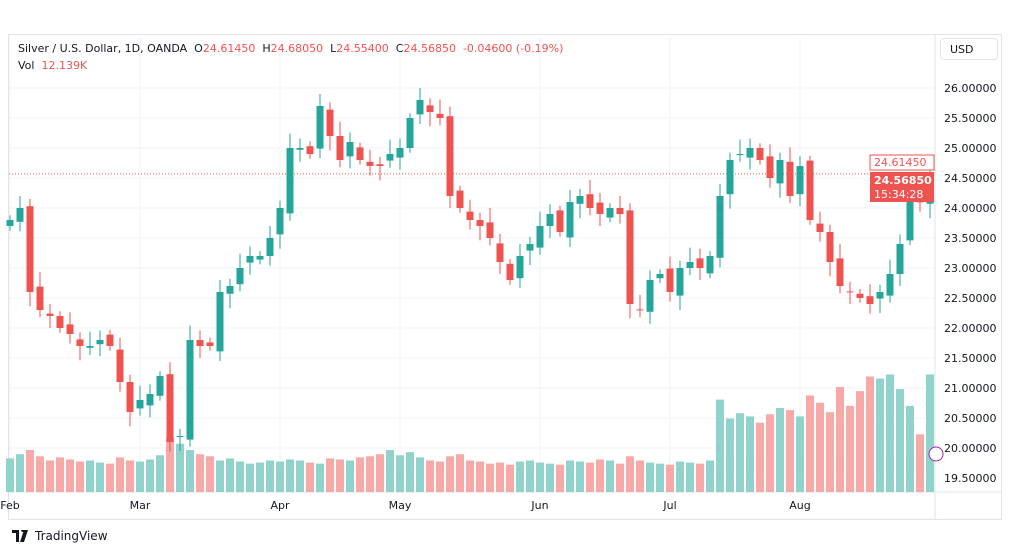 Image resolution: width=1012 pixels, height=555 pixels. I want to click on open-price-tag, so click(902, 162).